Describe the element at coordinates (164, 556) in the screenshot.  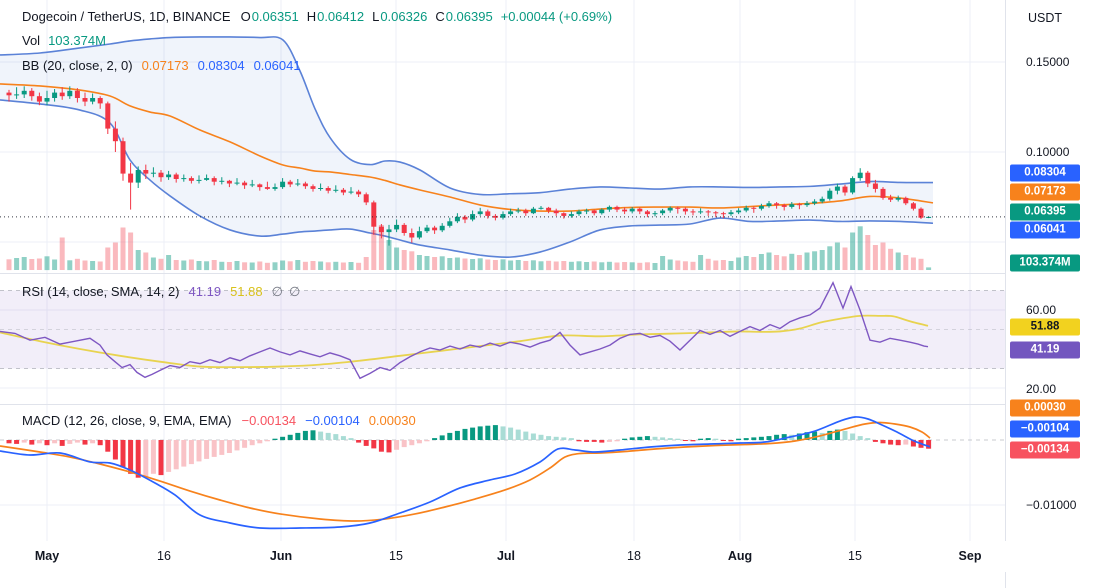
I see `time-tick-label: 16` at that location.